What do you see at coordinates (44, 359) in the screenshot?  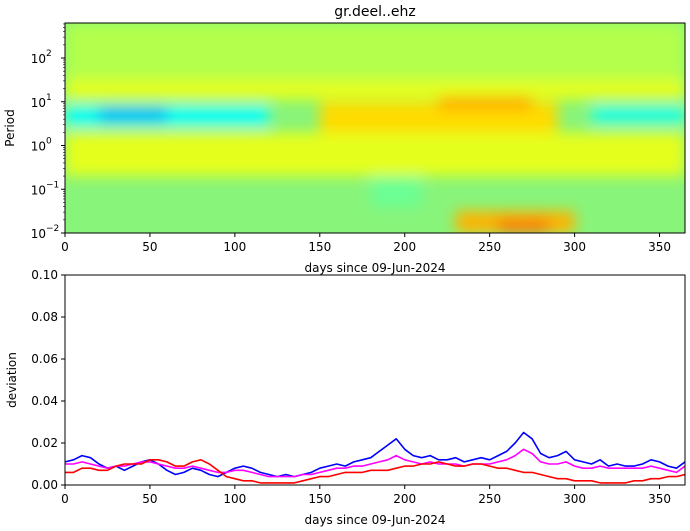 I see `y-tick-label: 0.06` at bounding box center [44, 359].